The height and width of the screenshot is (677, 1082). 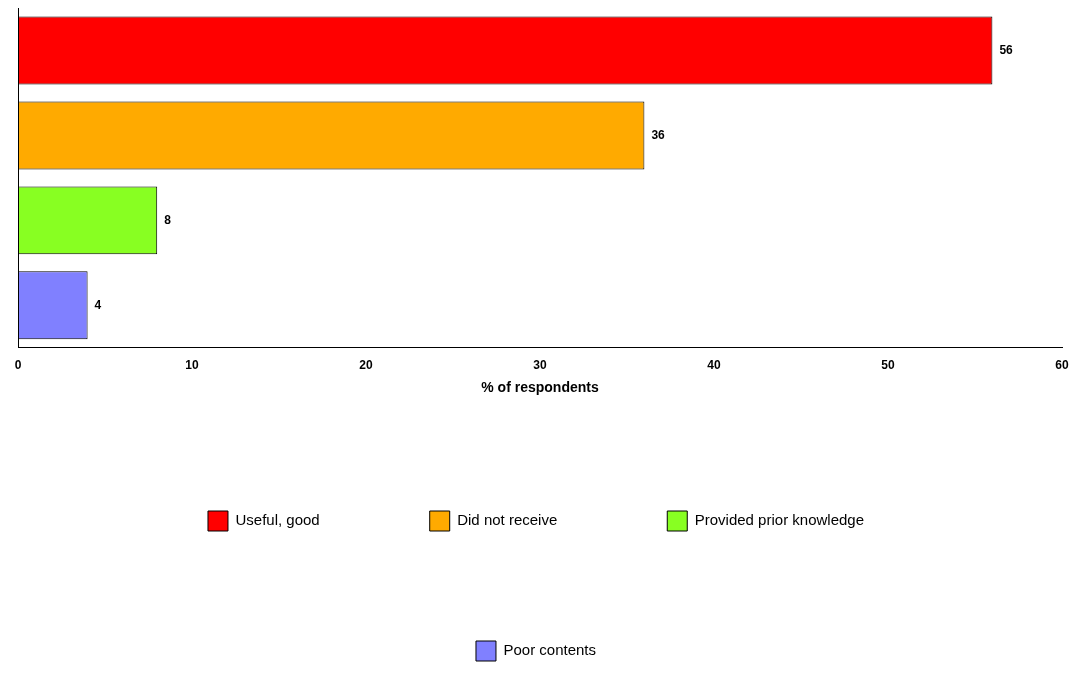 I want to click on x-tick-label: 50, so click(x=888, y=365).